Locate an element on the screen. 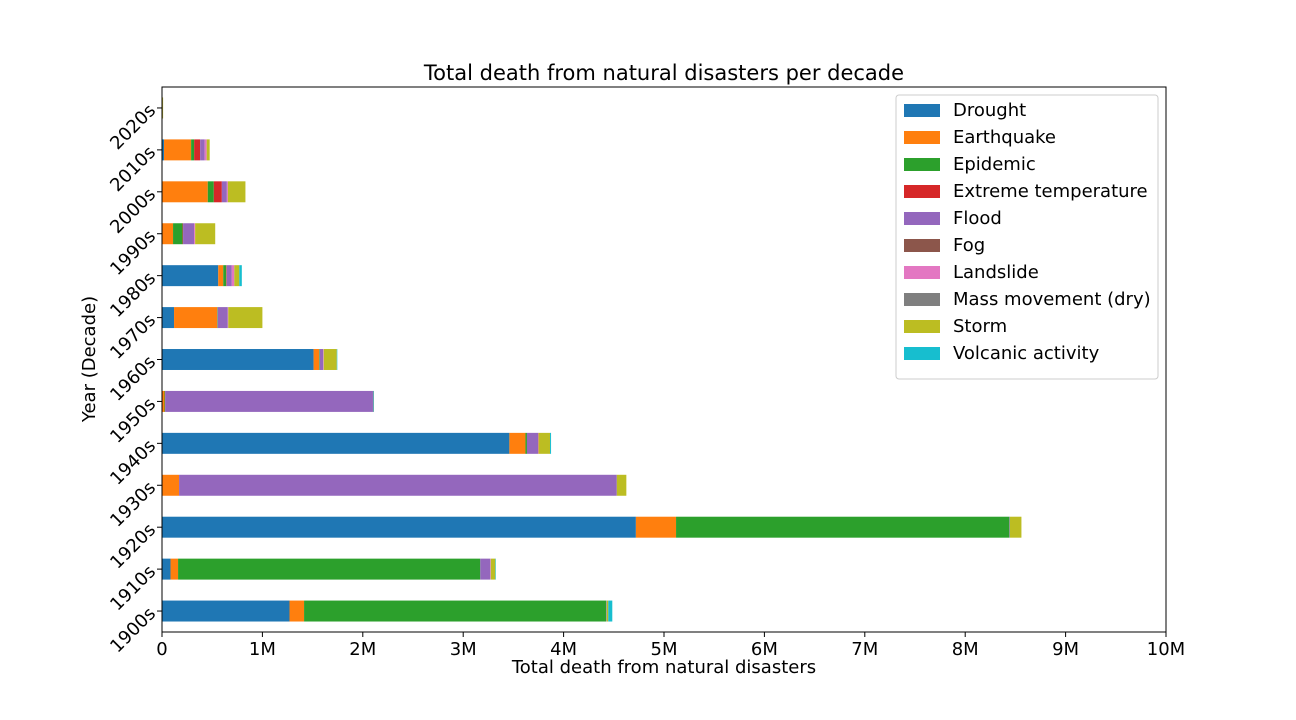 This screenshot has width=1296, height=720. bar-1950s-epidemic is located at coordinates (165, 401).